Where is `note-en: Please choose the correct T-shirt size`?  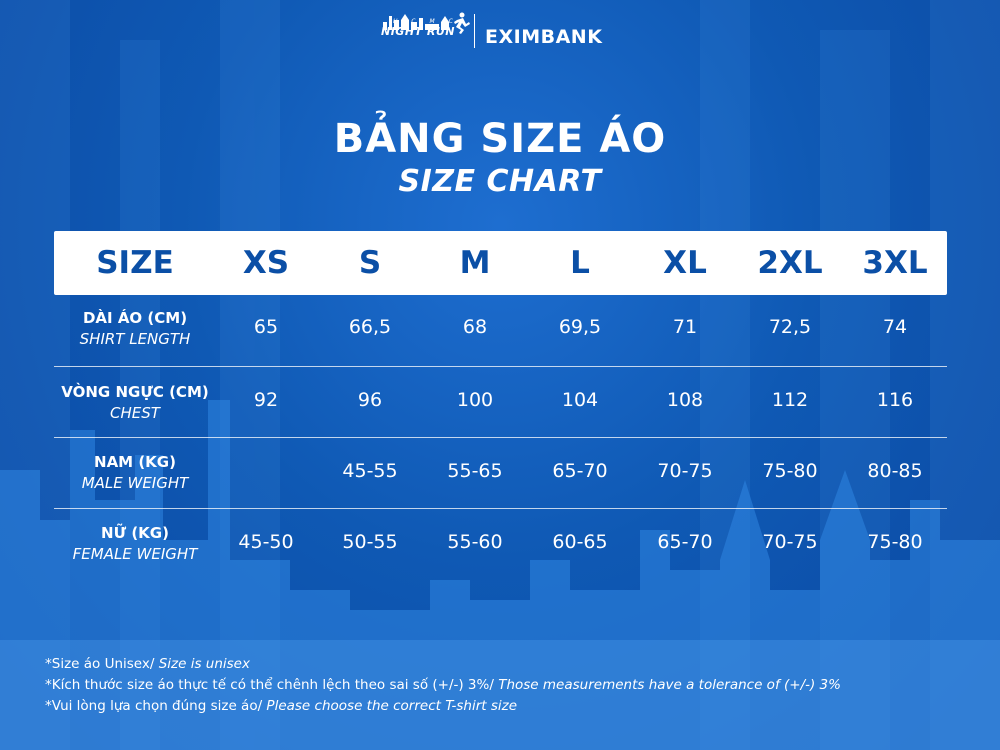 note-en: Please choose the correct T-shirt size is located at coordinates (390, 706).